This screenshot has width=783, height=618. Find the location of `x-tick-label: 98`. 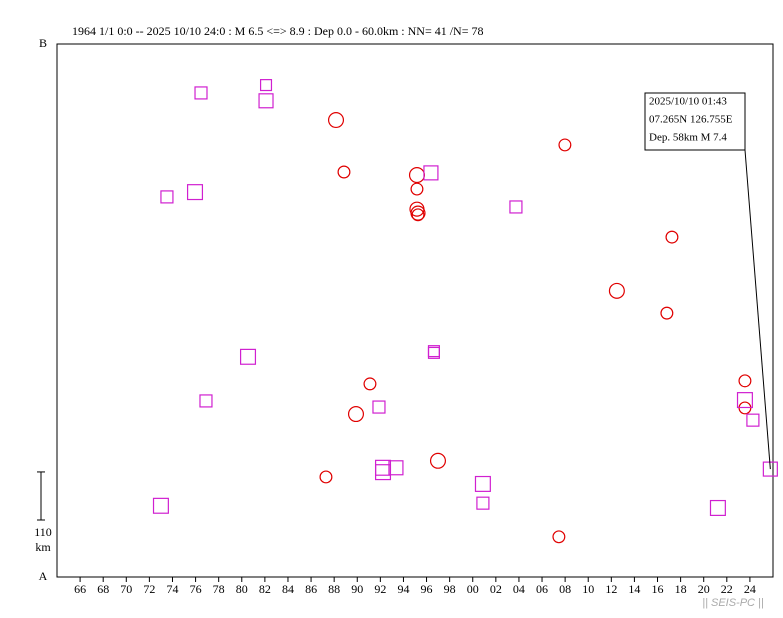

x-tick-label: 98 is located at coordinates (450, 589).